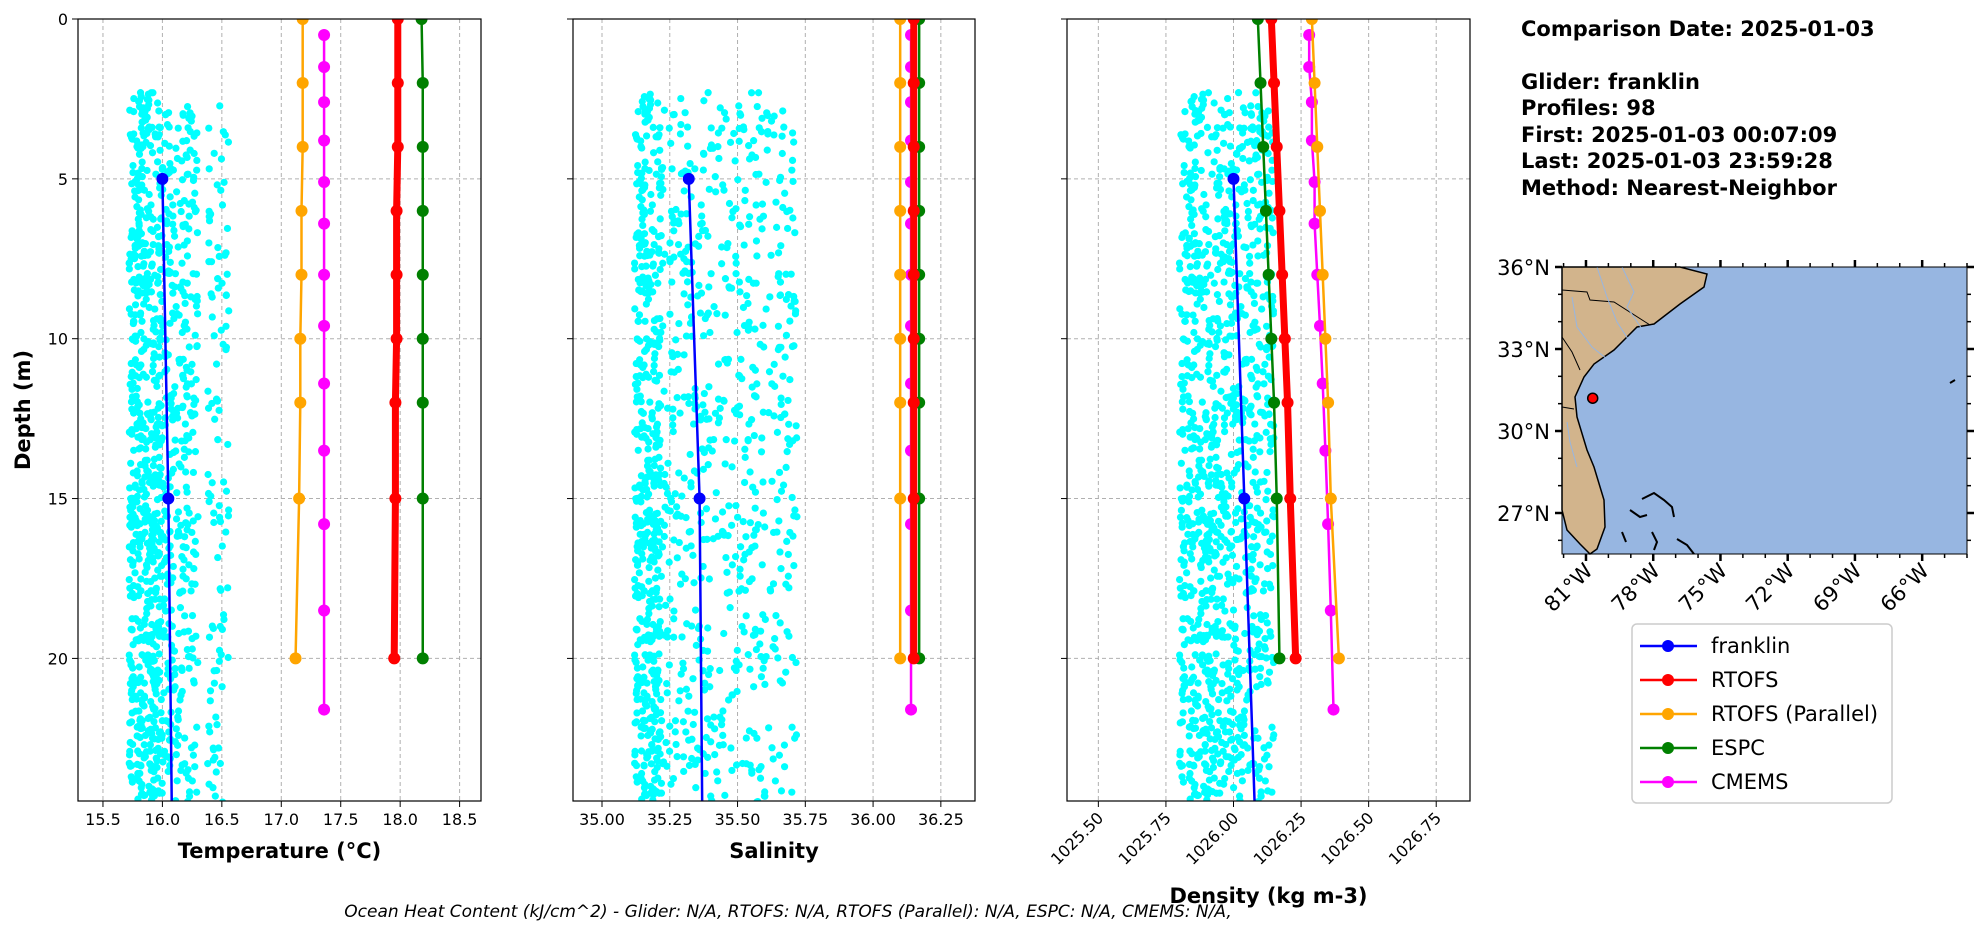 This screenshot has height=938, width=1978. What do you see at coordinates (1735, 436) in the screenshot?
I see `location-map: 36°N33°N30°N27°N81°W 78°W 75°W 72°W 69°W 66°W` at bounding box center [1735, 436].